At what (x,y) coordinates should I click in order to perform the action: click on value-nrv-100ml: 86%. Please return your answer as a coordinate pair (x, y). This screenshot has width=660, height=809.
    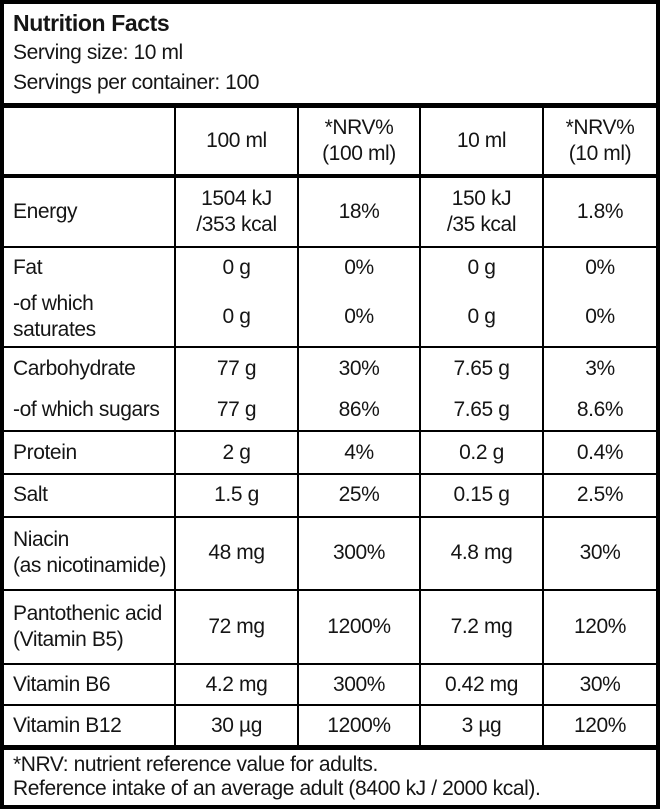
    Looking at the image, I should click on (359, 411).